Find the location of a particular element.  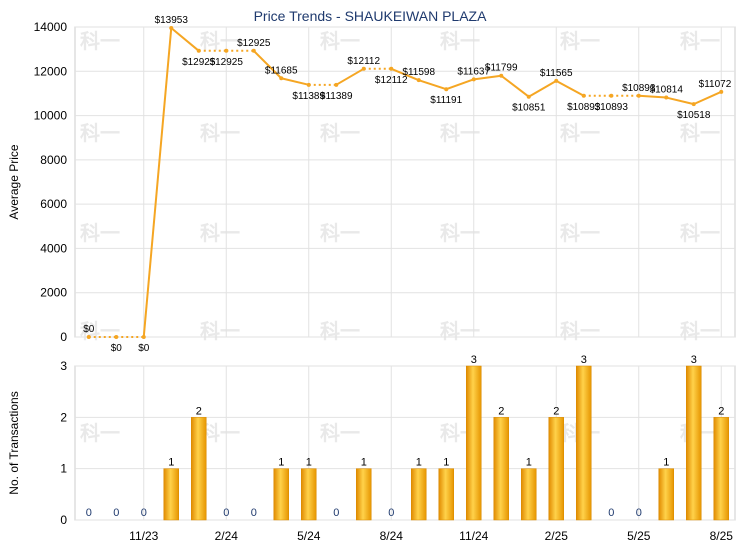

price-y-tick-label: 8000 is located at coordinates (53, 160).